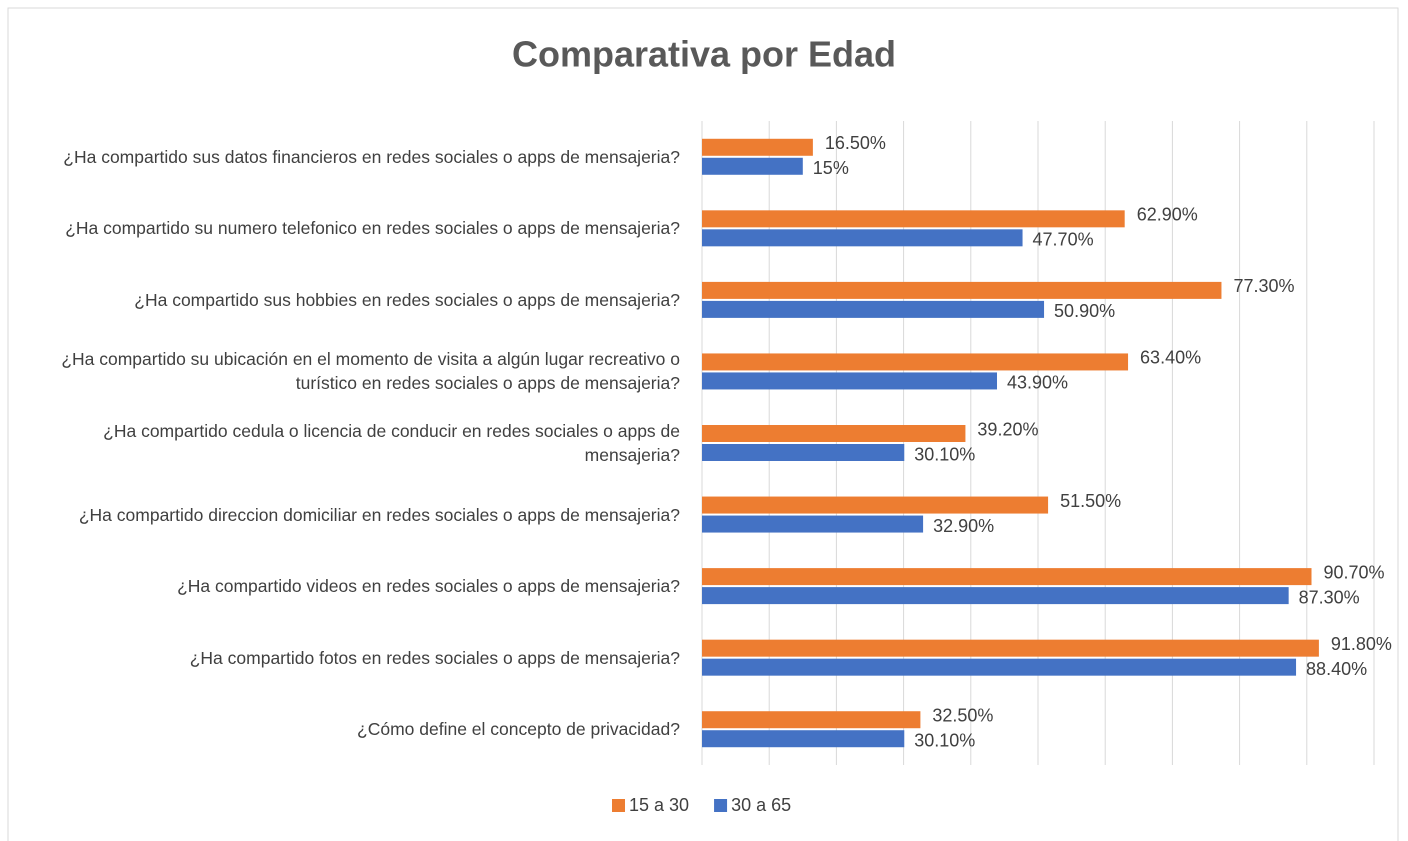 The height and width of the screenshot is (841, 1408). I want to click on data-label: 87.30%, so click(1329, 597).